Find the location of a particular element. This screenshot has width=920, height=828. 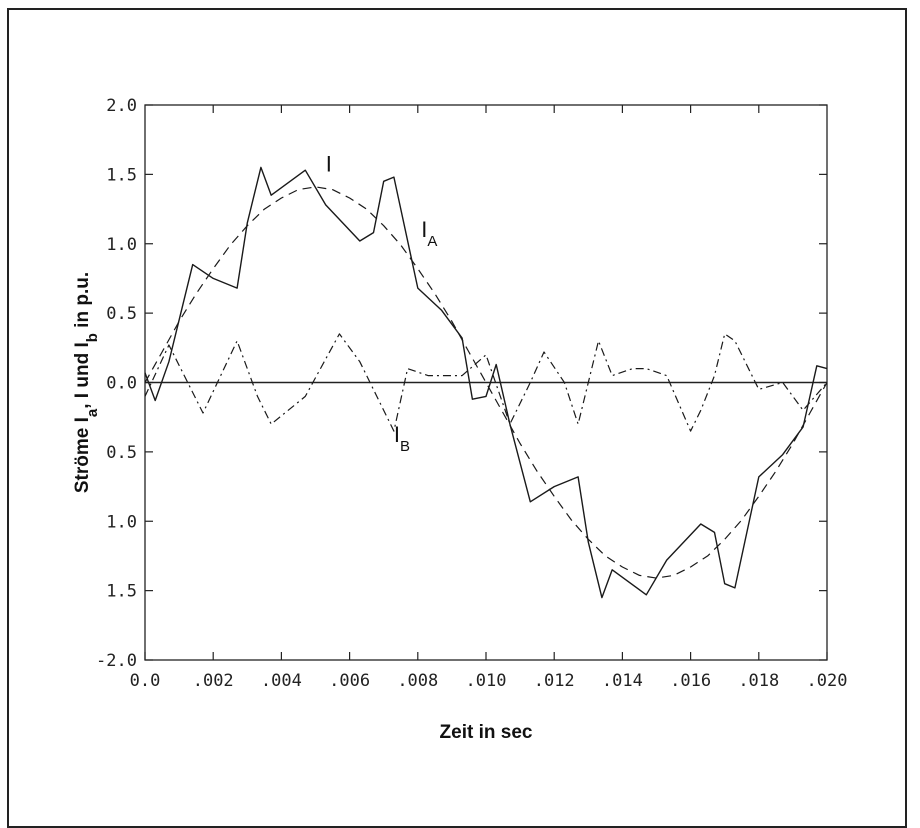

y-axis-title-part-c: in p.u. is located at coordinates (82, 302).